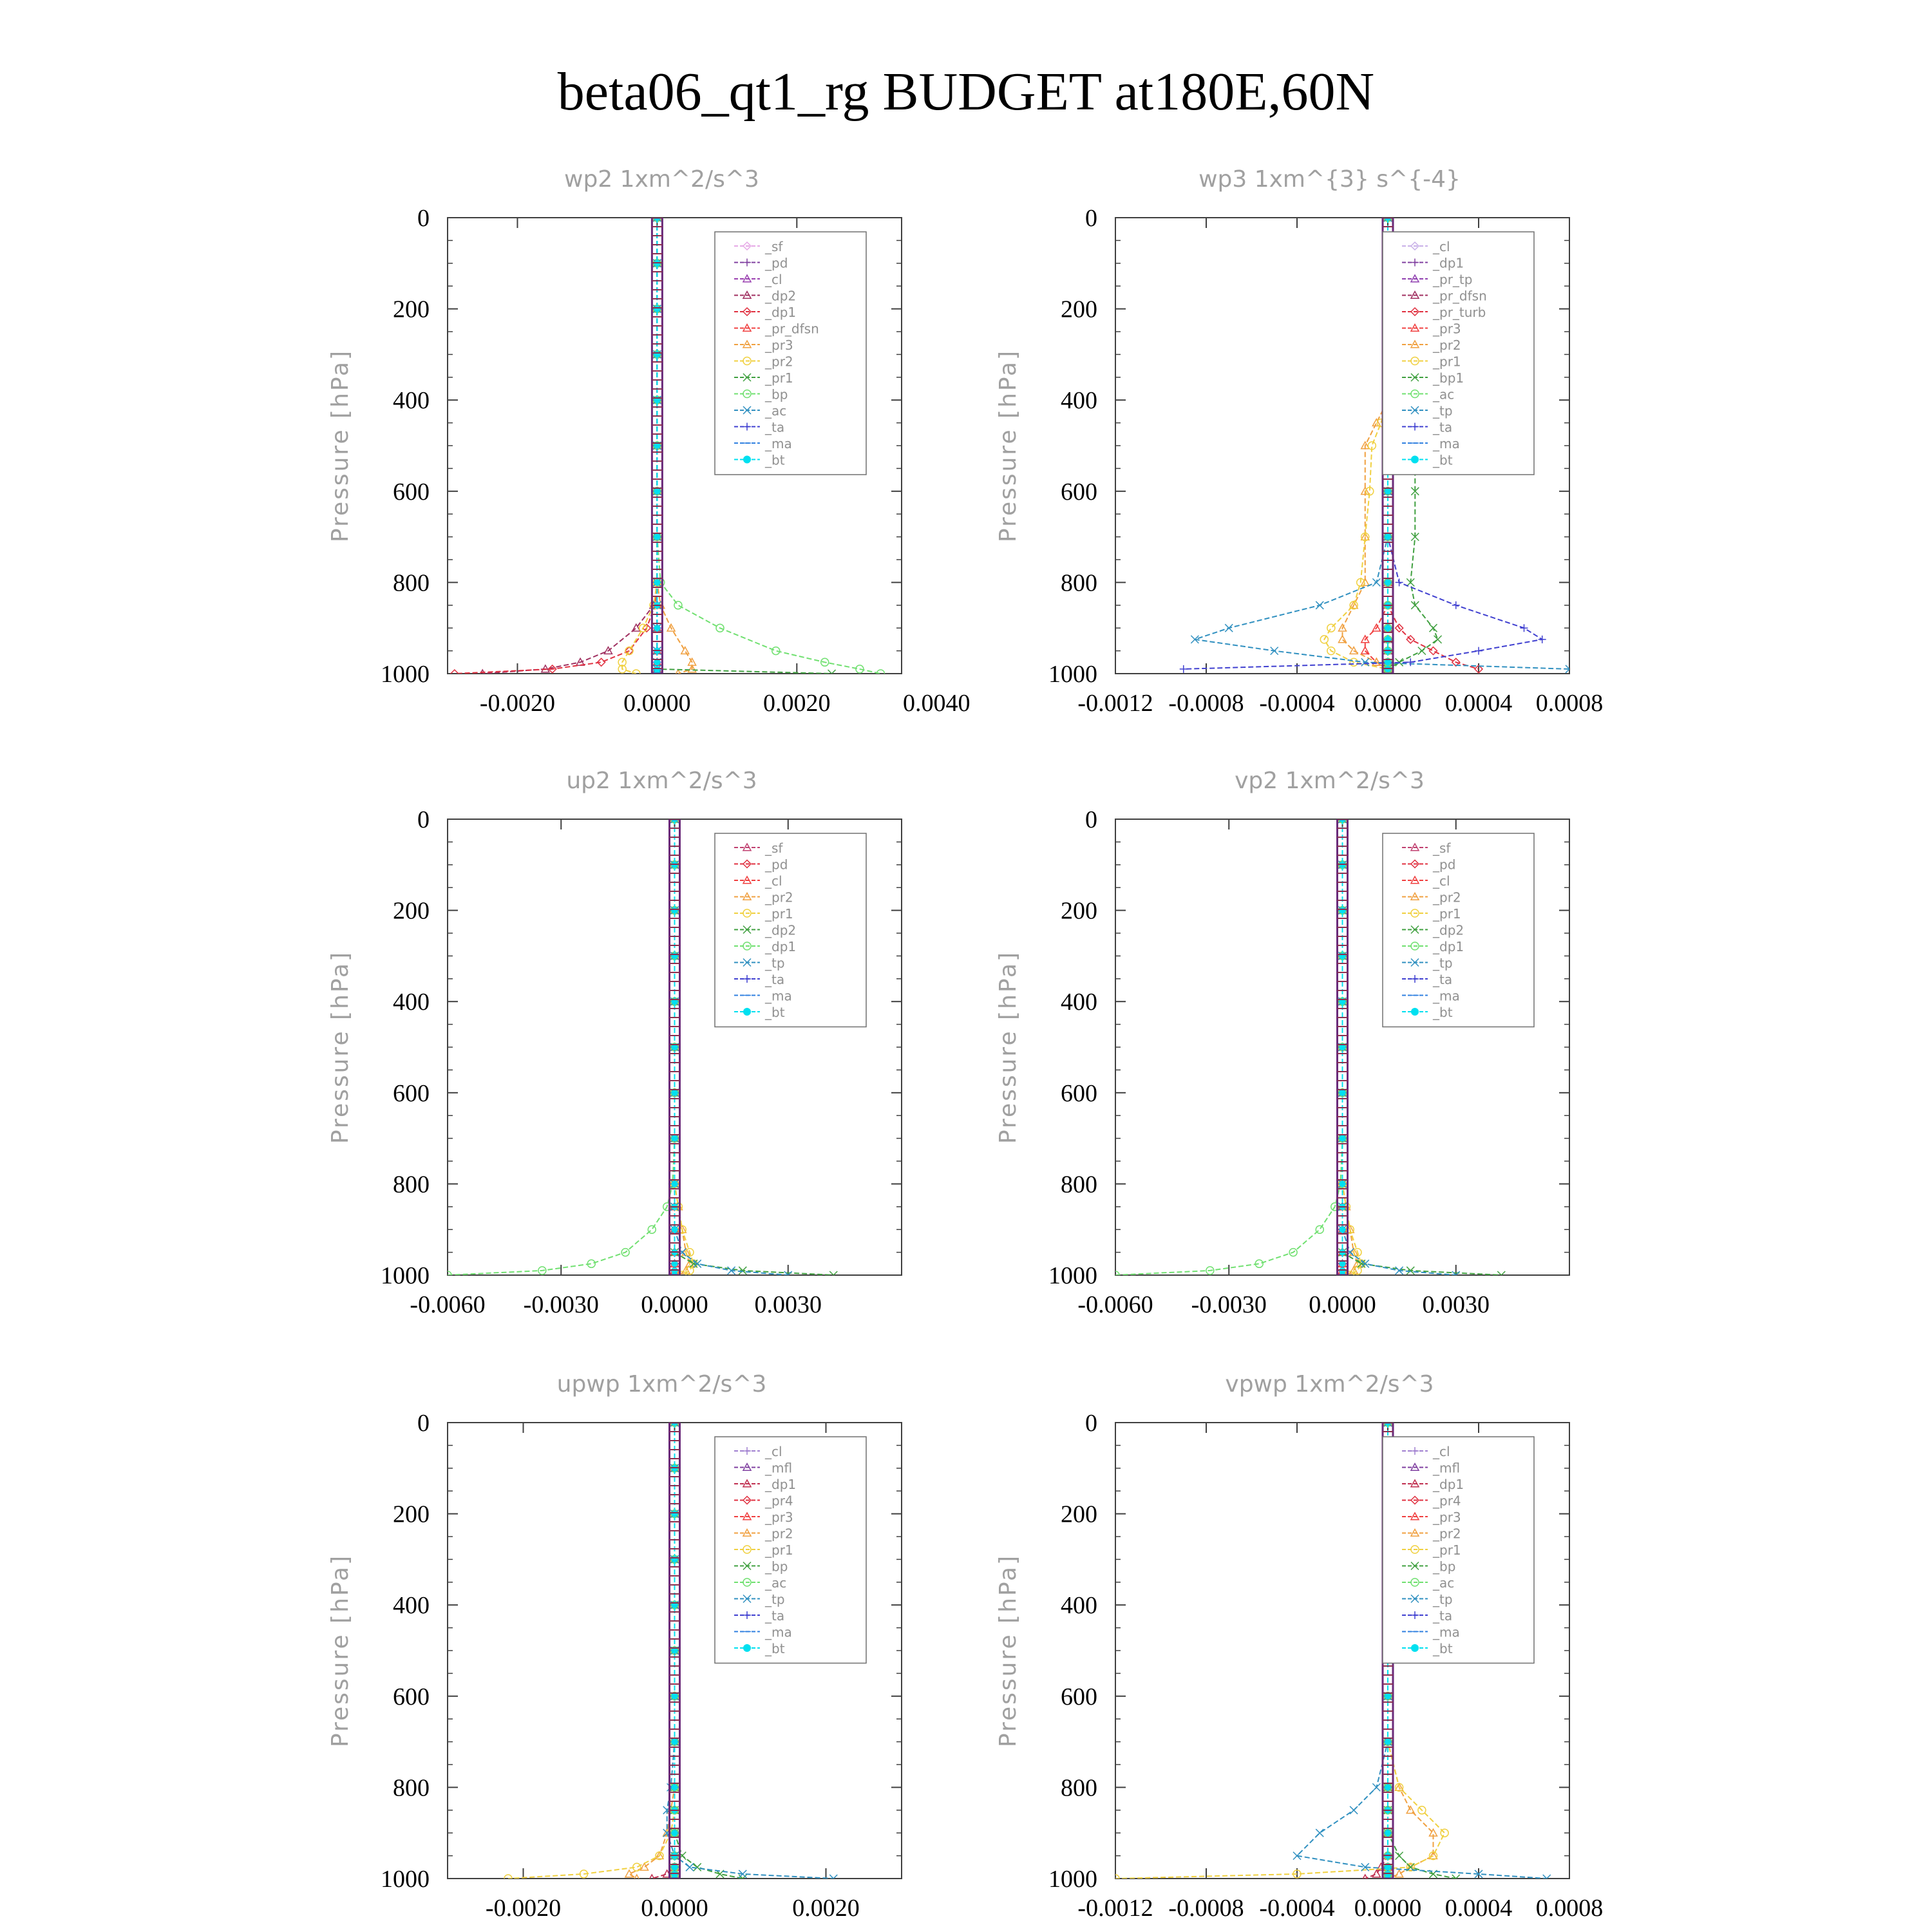  I want to click on legend-label: _pr4, so click(779, 1501).